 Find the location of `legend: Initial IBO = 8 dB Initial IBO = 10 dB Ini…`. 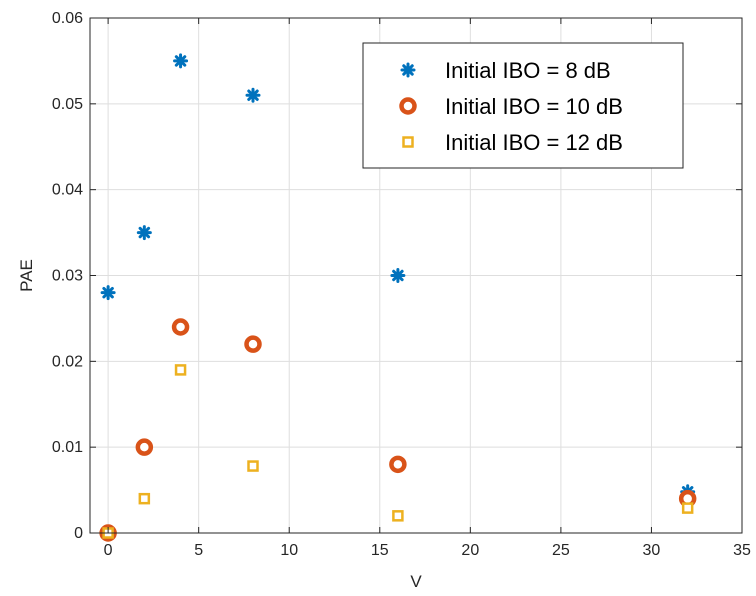

legend: Initial IBO = 8 dB Initial IBO = 10 dB Ini… is located at coordinates (523, 105).